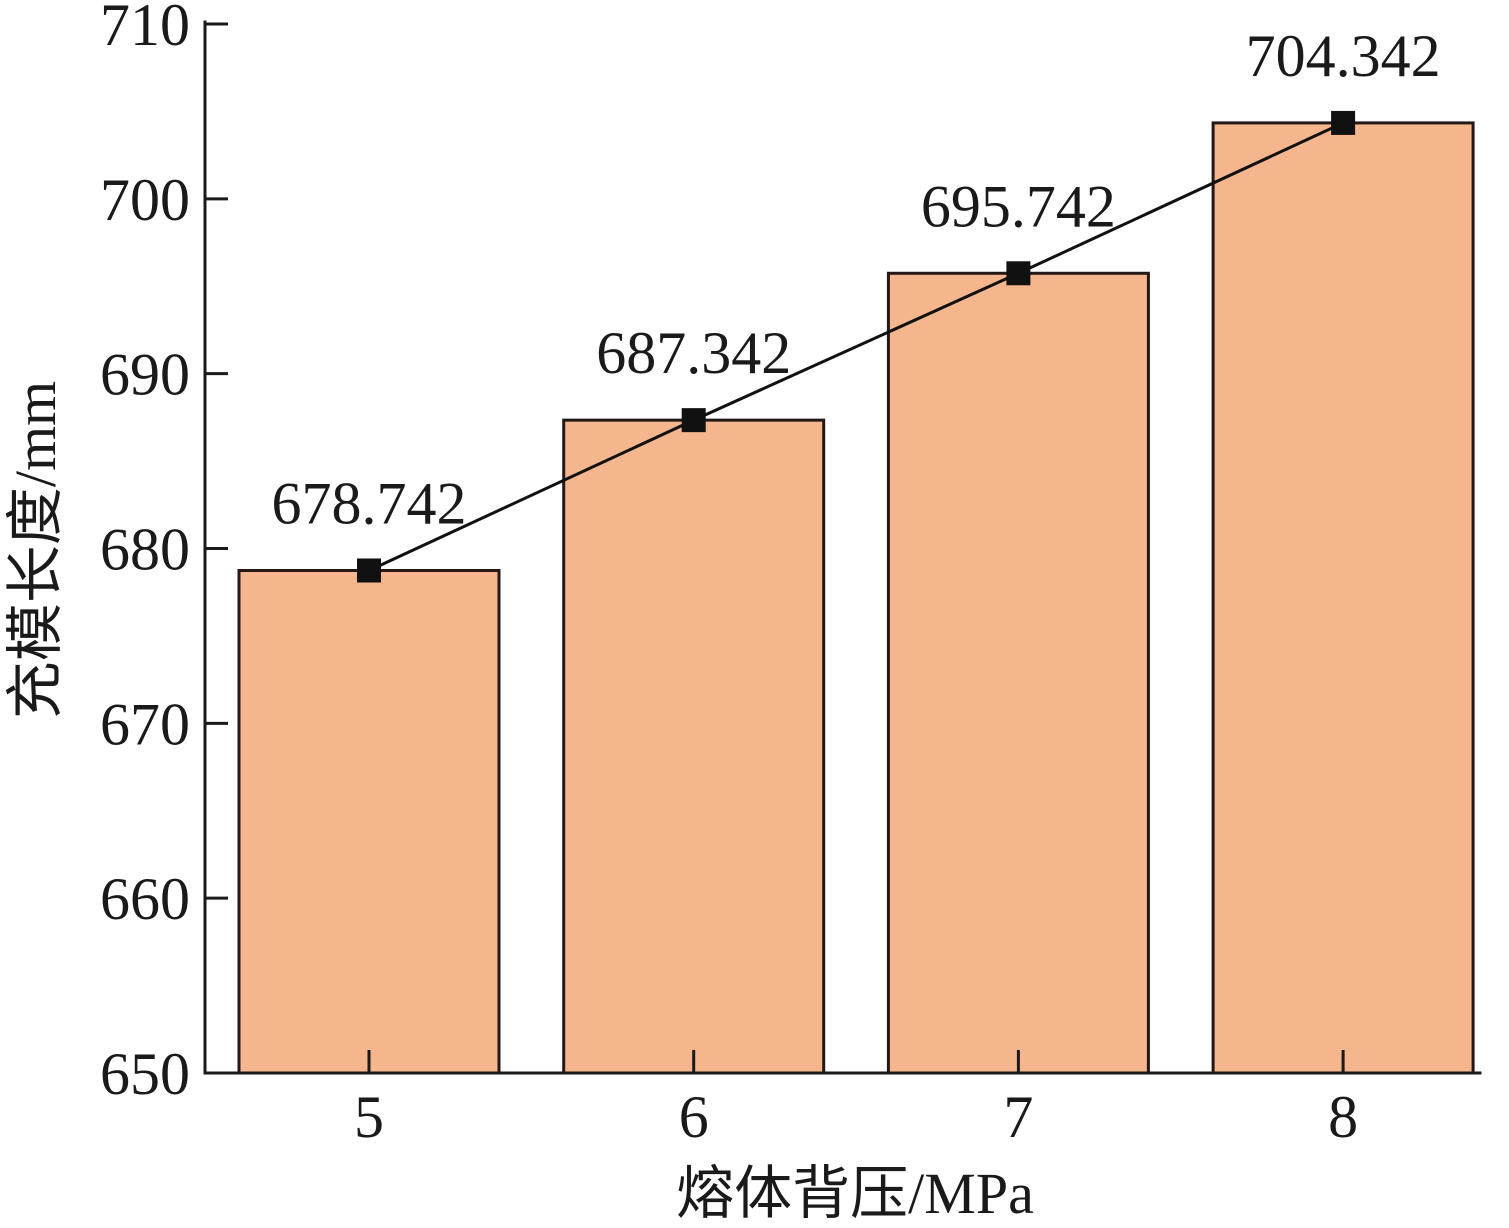 Image resolution: width=1509 pixels, height=1228 pixels. What do you see at coordinates (856, 1100) in the screenshot?
I see `x-ticks-group: 5 6 7 8` at bounding box center [856, 1100].